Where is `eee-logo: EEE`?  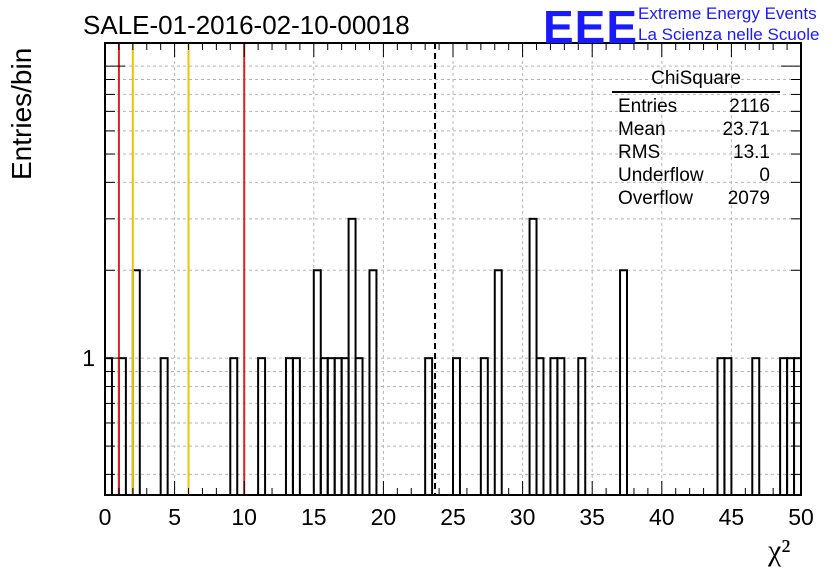
eee-logo: EEE is located at coordinates (591, 27).